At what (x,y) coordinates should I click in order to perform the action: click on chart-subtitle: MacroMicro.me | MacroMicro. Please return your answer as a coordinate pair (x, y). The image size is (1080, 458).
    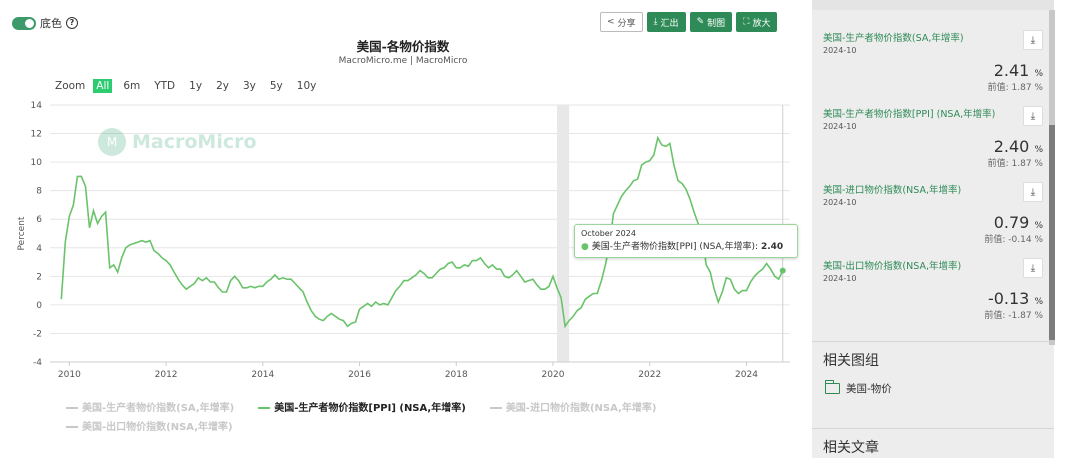
    Looking at the image, I should click on (403, 61).